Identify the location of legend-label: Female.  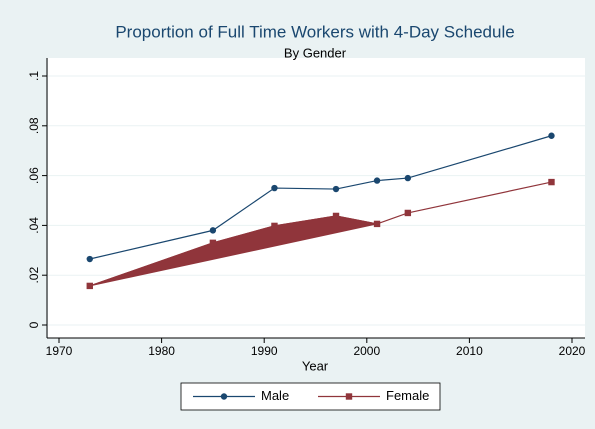
(407, 395).